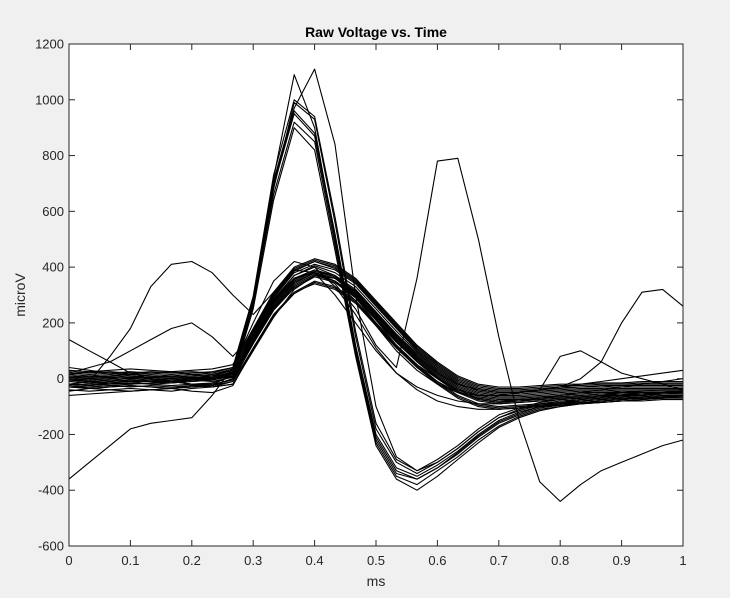 This screenshot has width=730, height=598. Describe the element at coordinates (682, 560) in the screenshot. I see `x-tick-label: 1` at that location.